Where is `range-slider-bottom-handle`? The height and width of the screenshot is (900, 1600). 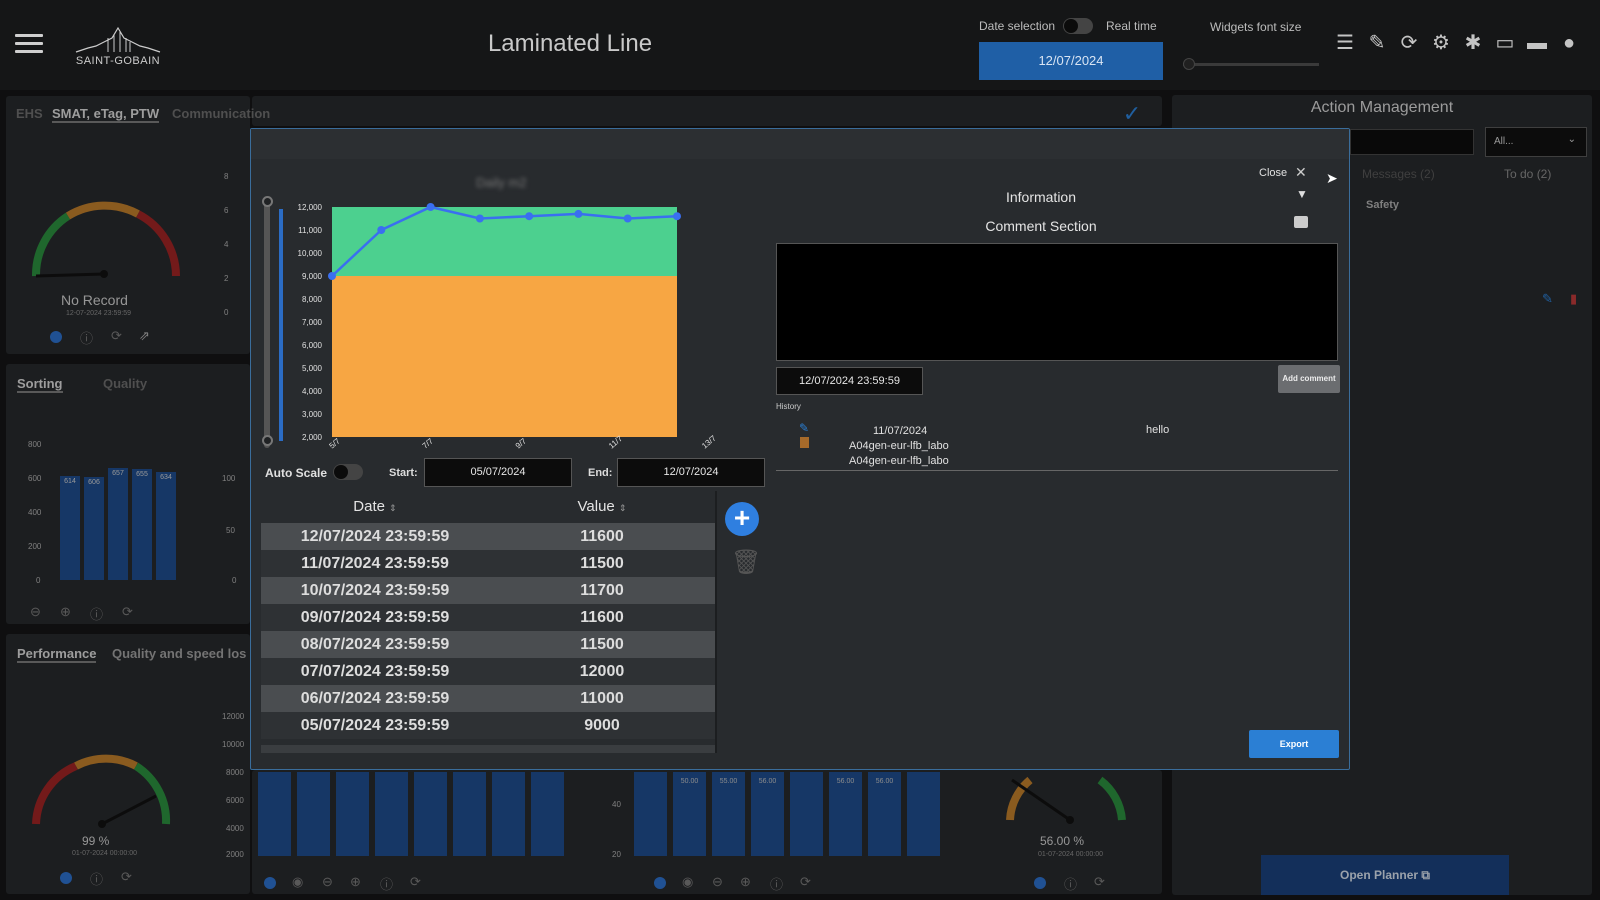 range-slider-bottom-handle is located at coordinates (267, 440).